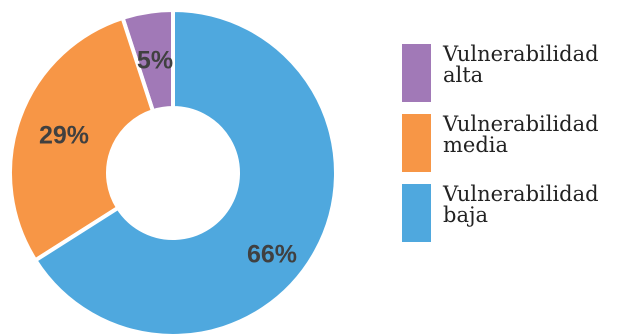 This screenshot has height=336, width=634. What do you see at coordinates (416, 143) in the screenshot?
I see `legend-swatch-media` at bounding box center [416, 143].